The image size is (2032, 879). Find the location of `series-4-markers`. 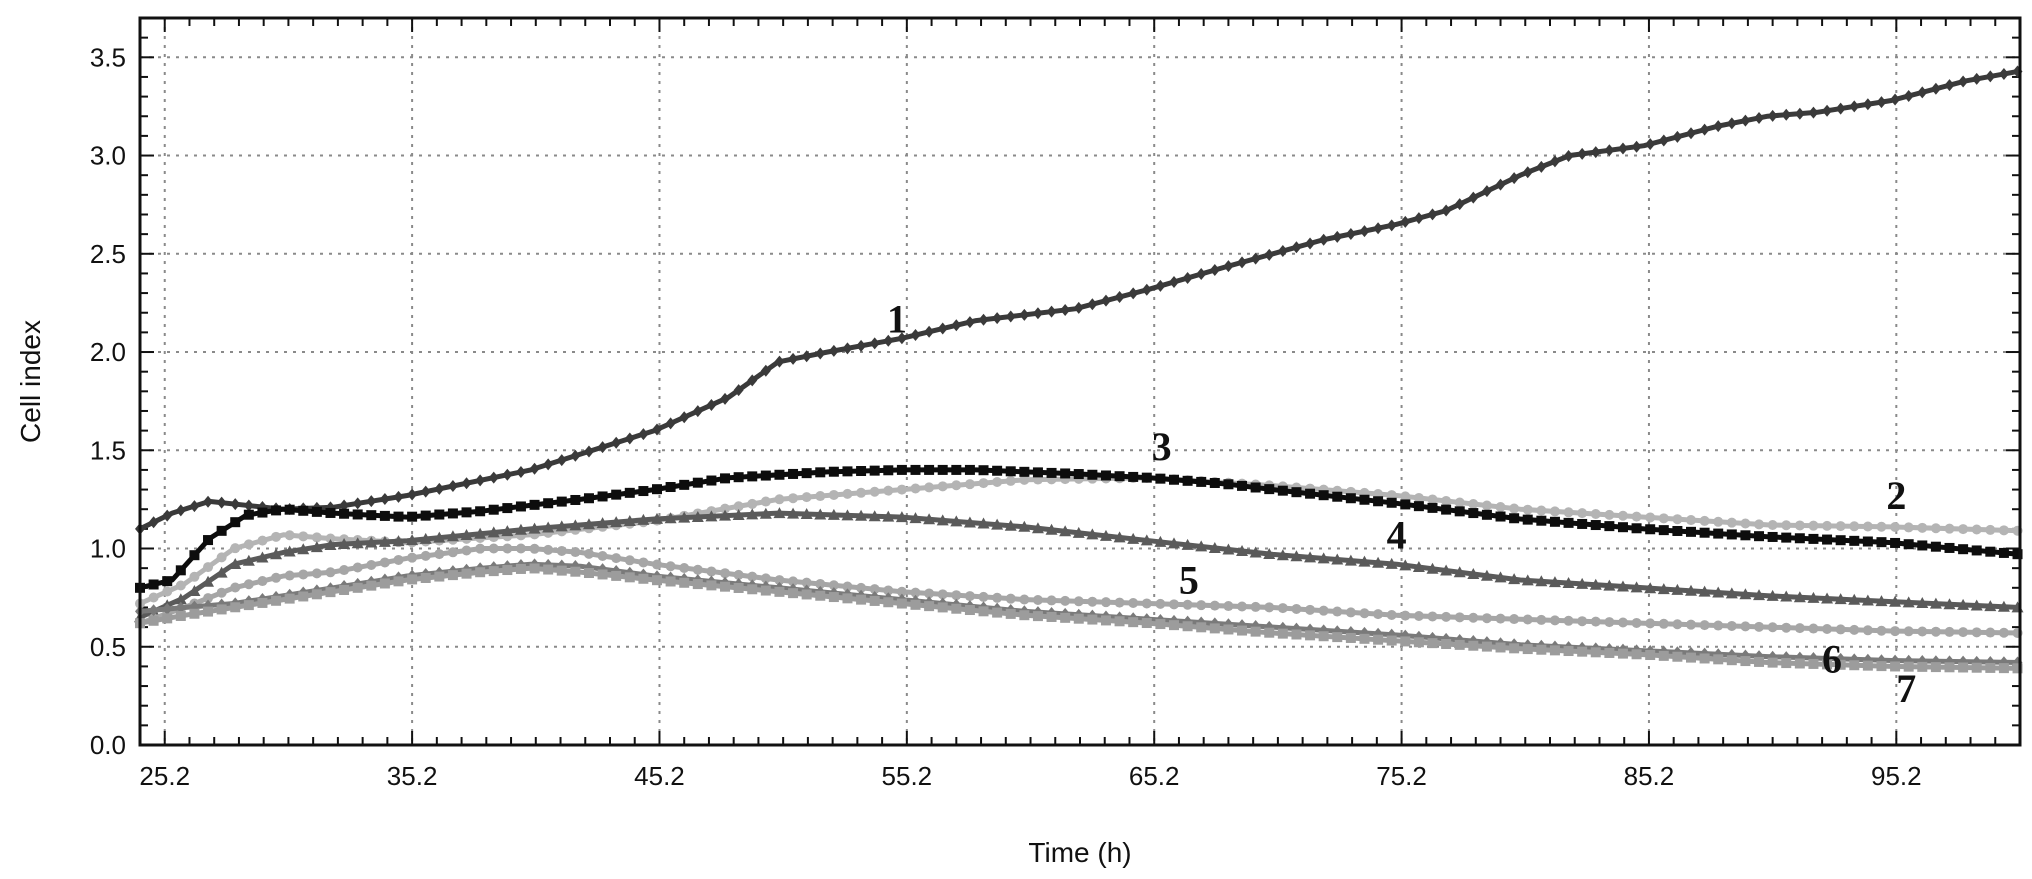

series-4-markers is located at coordinates (1079, 565).